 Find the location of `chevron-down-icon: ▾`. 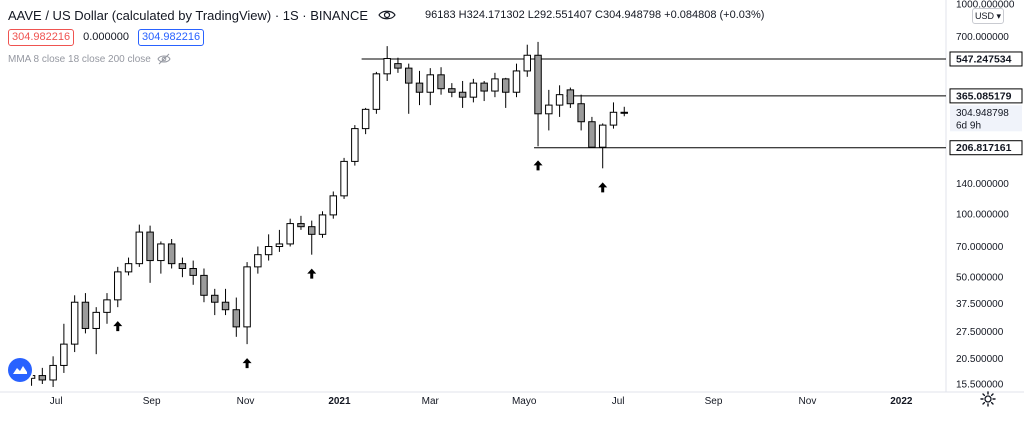

chevron-down-icon: ▾ is located at coordinates (999, 16).